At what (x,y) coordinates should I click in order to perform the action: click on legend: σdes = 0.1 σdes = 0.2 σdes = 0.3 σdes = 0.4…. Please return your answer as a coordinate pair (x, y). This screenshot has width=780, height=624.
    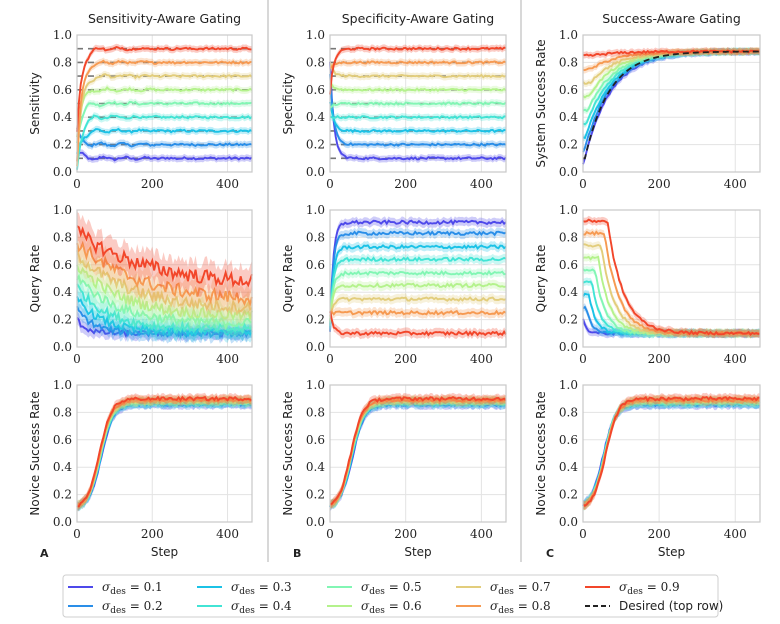
    Looking at the image, I should click on (392, 596).